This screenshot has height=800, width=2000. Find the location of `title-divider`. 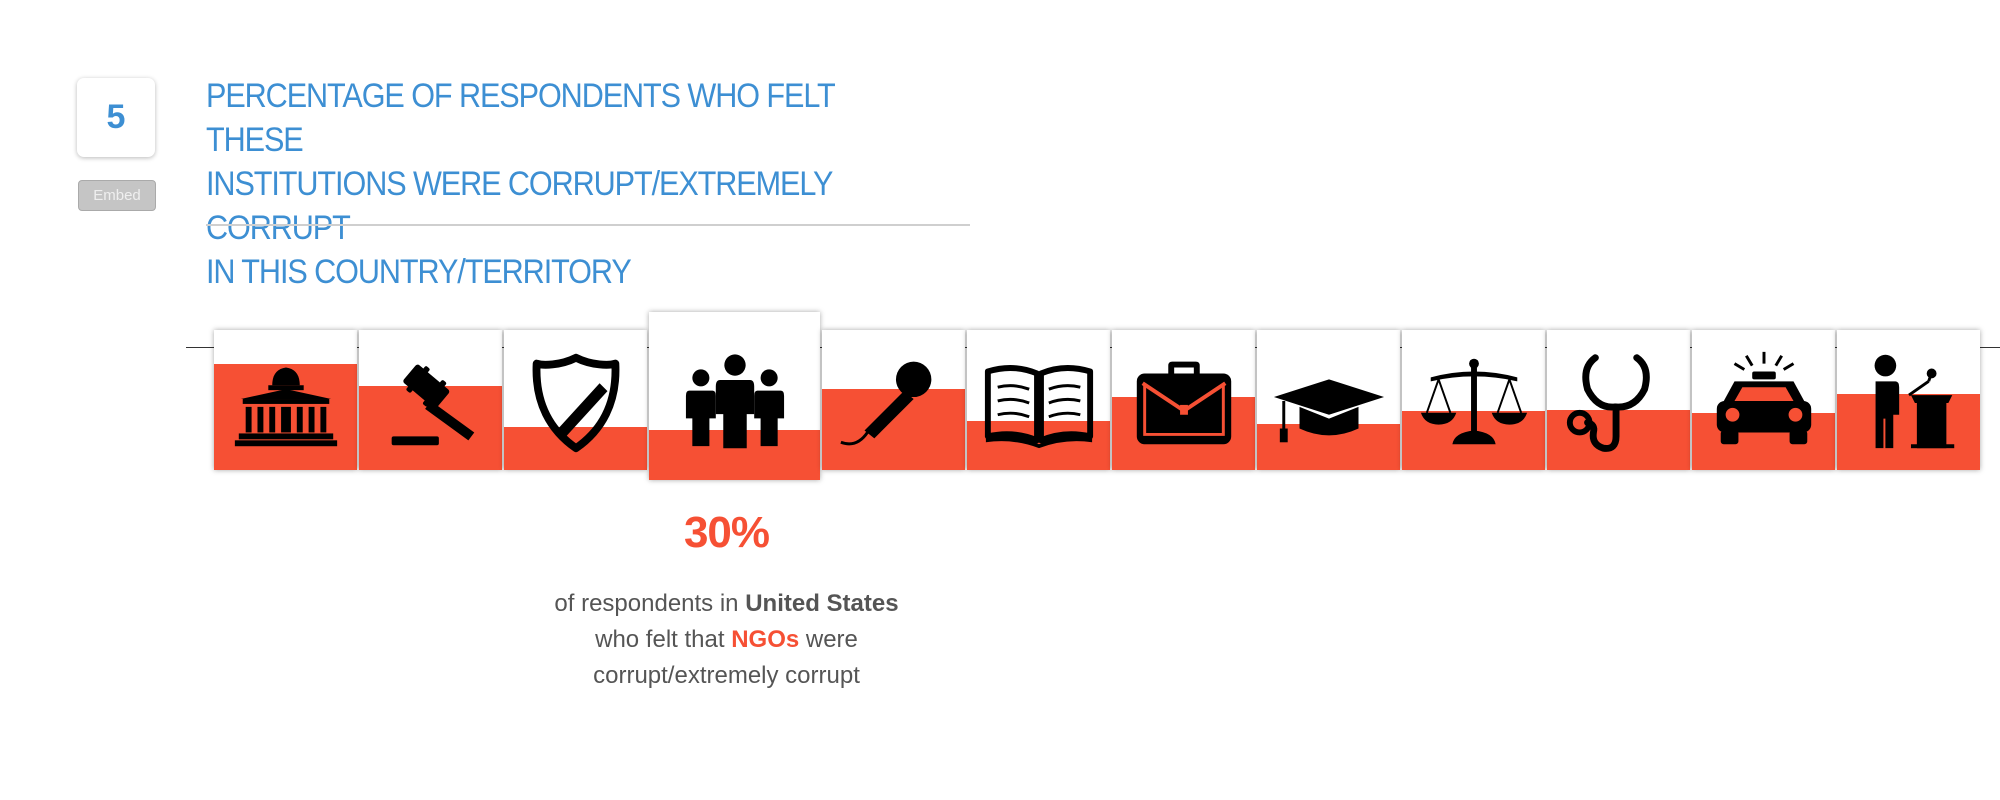

title-divider is located at coordinates (588, 225).